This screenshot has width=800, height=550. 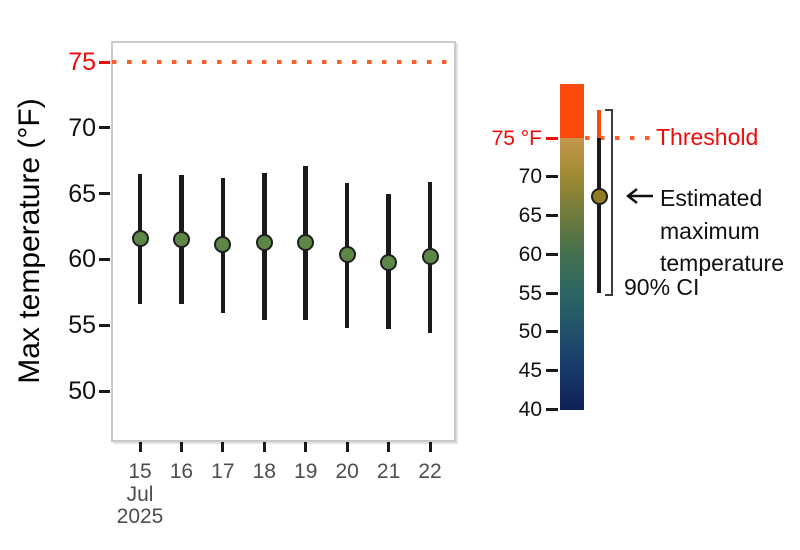 What do you see at coordinates (82, 325) in the screenshot?
I see `y-tick-label: 55` at bounding box center [82, 325].